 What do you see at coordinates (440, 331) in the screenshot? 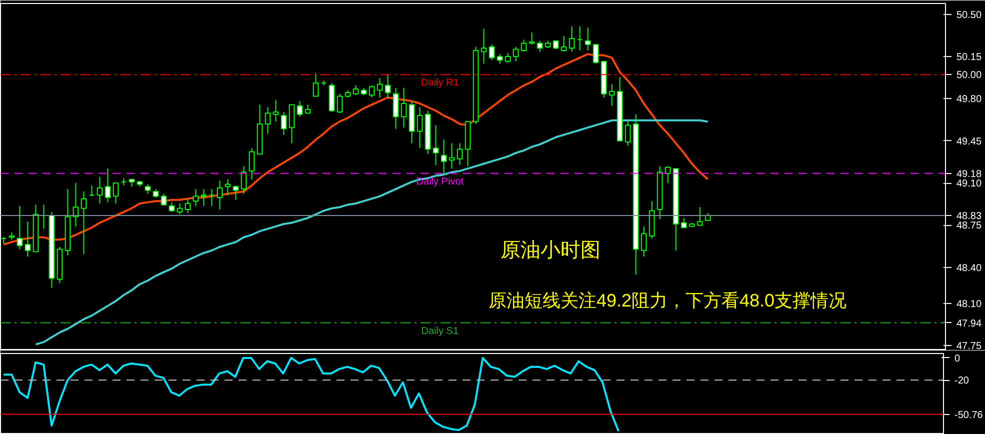
I see `ref-line-label: Daily S1` at bounding box center [440, 331].